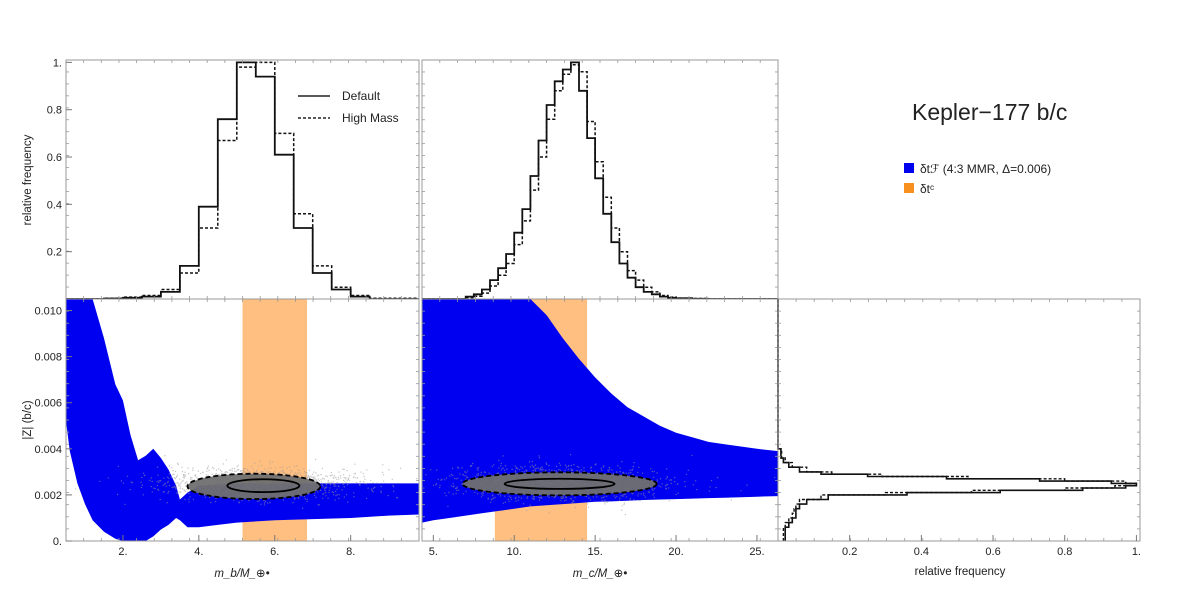  I want to click on mc-z-xtick-label: 20., so click(675, 552).